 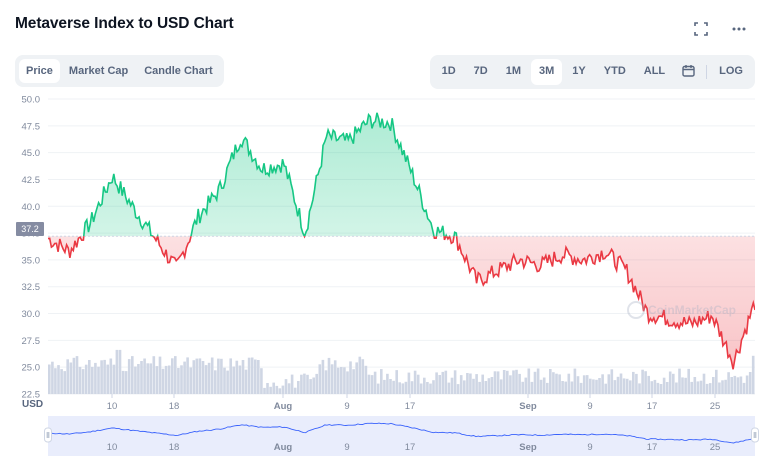 What do you see at coordinates (31, 180) in the screenshot?
I see `y-tick-label: 42.5` at bounding box center [31, 180].